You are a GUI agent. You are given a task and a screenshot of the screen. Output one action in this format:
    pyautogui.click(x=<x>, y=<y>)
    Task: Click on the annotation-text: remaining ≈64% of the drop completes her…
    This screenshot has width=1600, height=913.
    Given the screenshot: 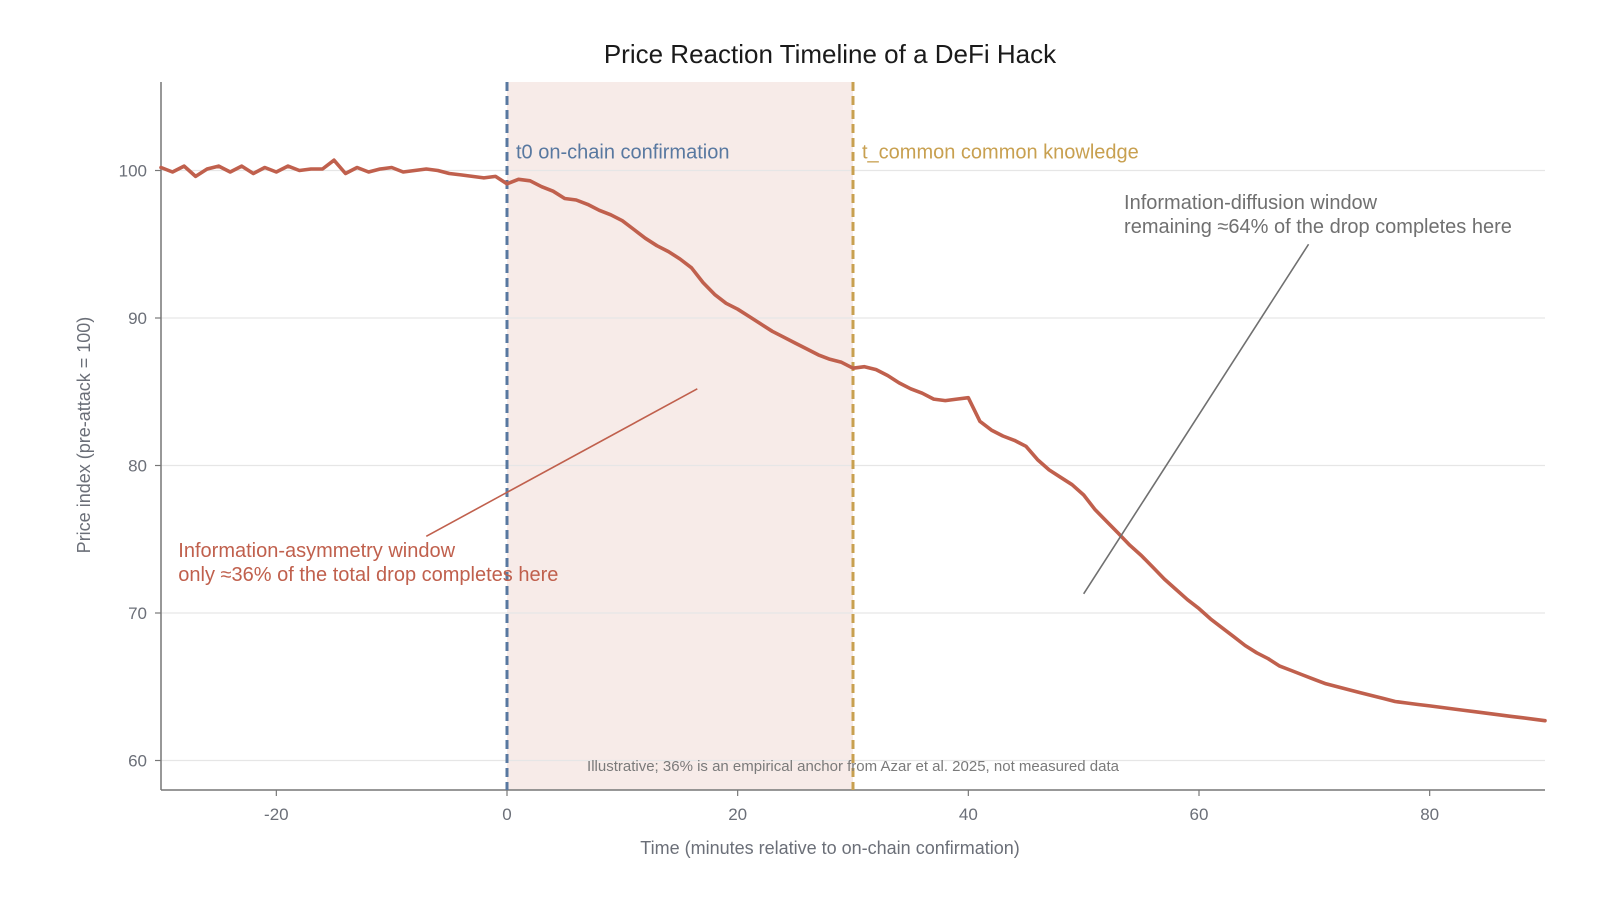 What is the action you would take?
    pyautogui.click(x=1318, y=227)
    